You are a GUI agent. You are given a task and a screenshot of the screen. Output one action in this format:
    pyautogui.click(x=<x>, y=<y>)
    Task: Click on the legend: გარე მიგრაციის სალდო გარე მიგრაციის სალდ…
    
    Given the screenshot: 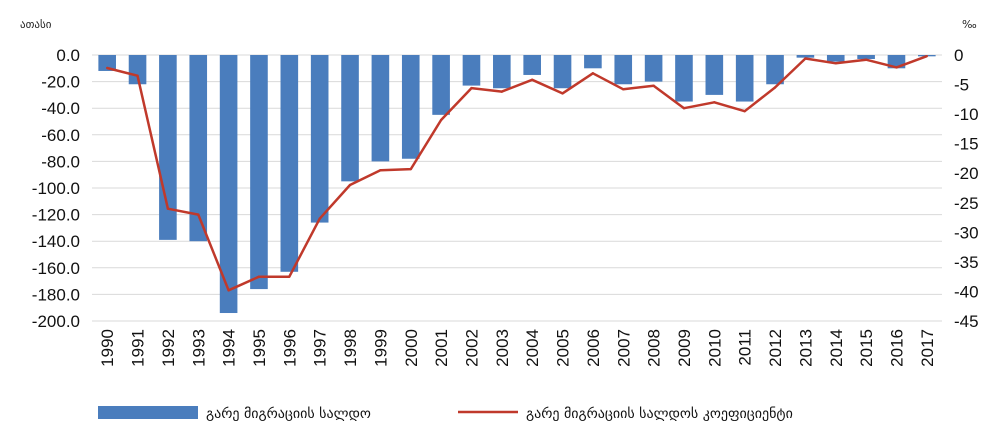 What is the action you would take?
    pyautogui.click(x=445, y=413)
    